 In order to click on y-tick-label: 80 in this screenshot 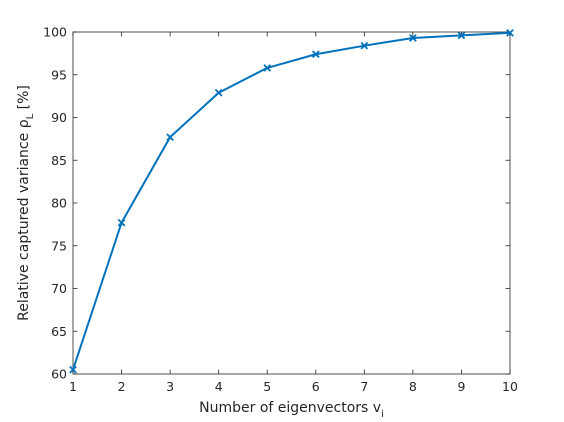, I will do `click(59, 203)`.